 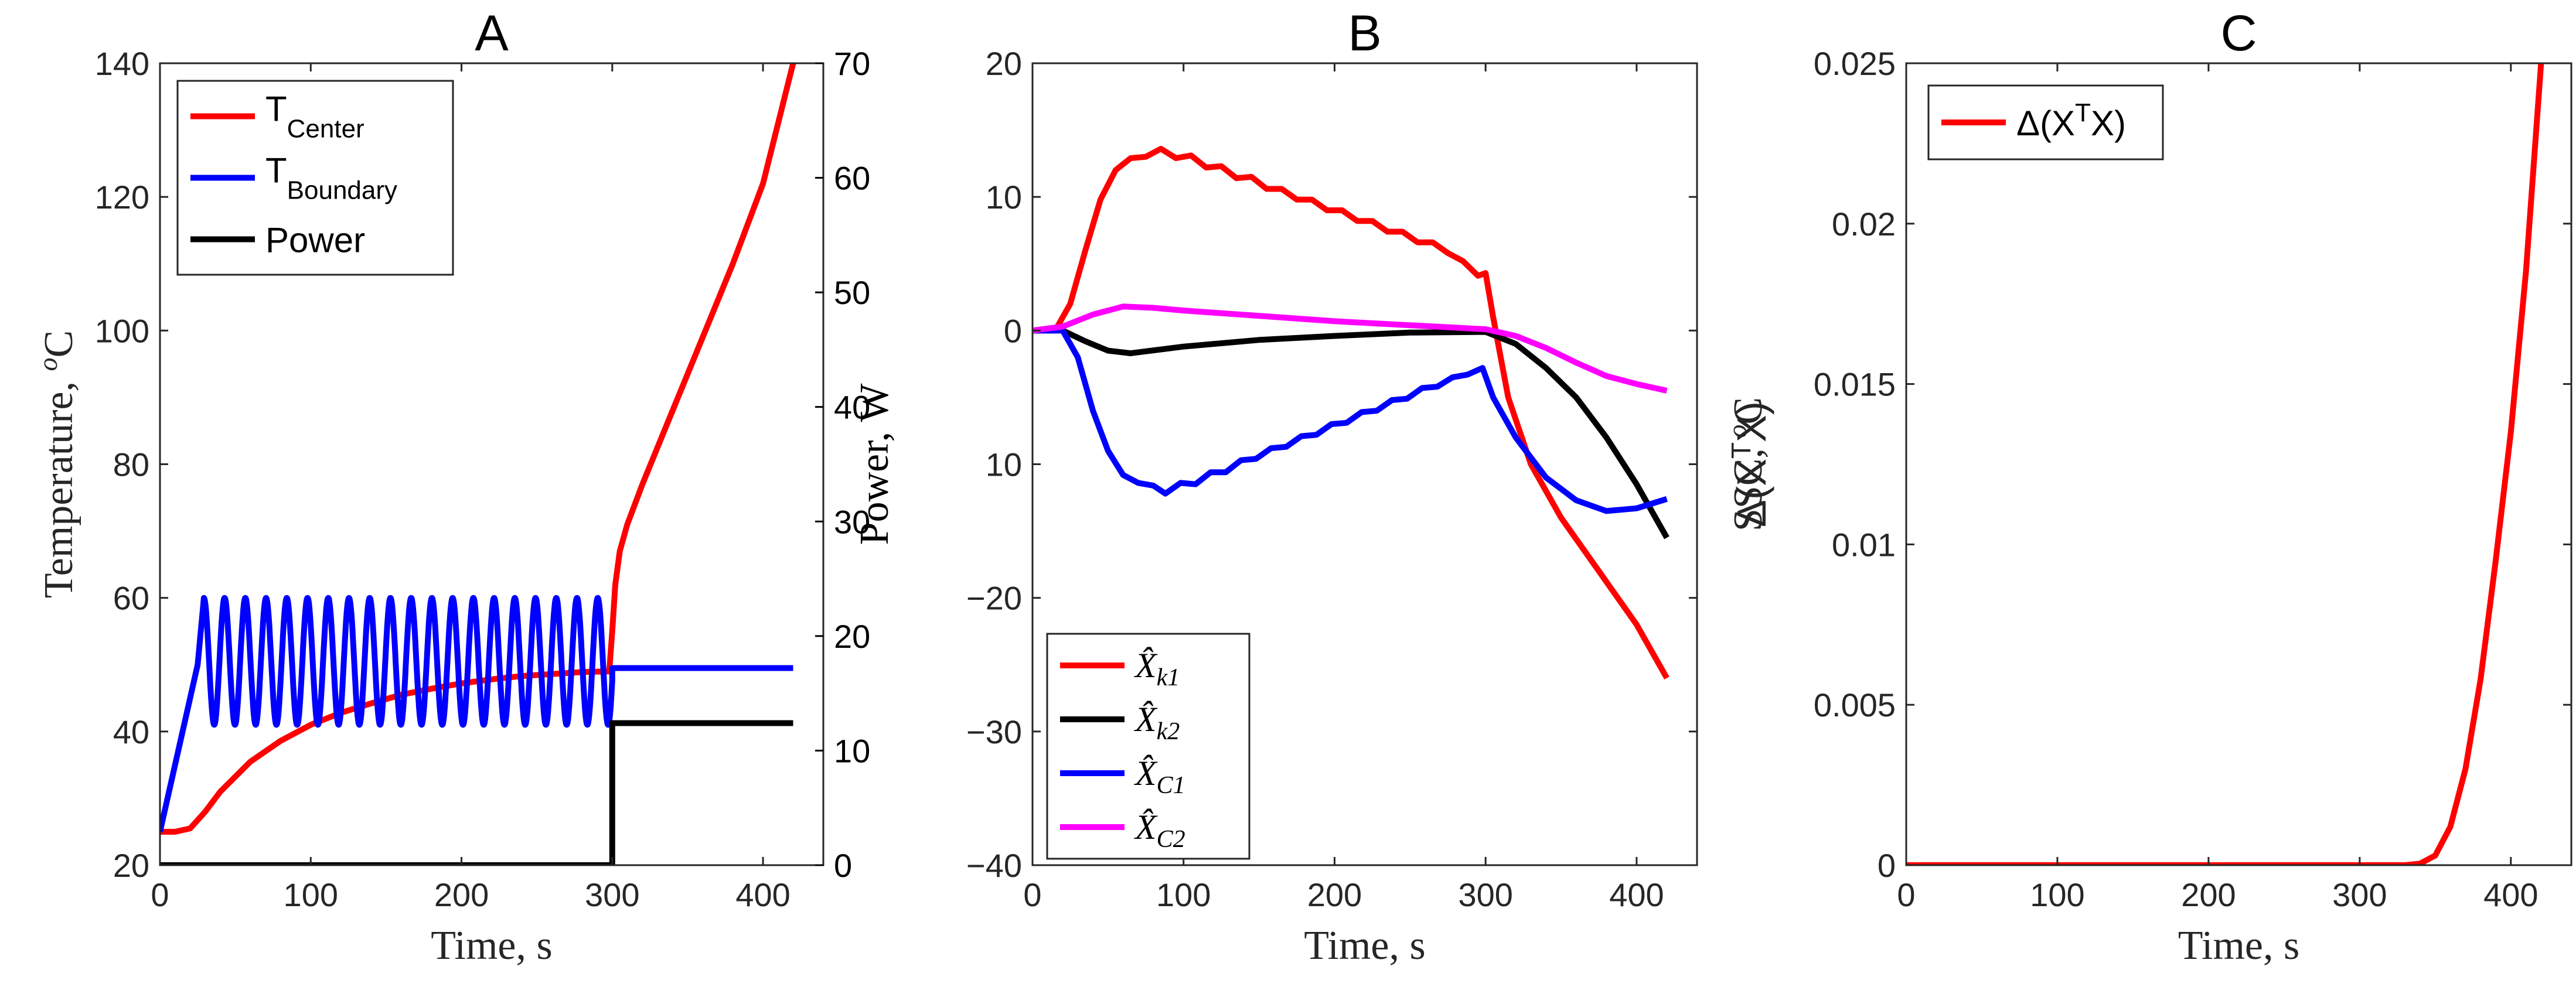 What do you see at coordinates (58, 485) in the screenshot?
I see `y-axis-label-text: Temperature,` at bounding box center [58, 485].